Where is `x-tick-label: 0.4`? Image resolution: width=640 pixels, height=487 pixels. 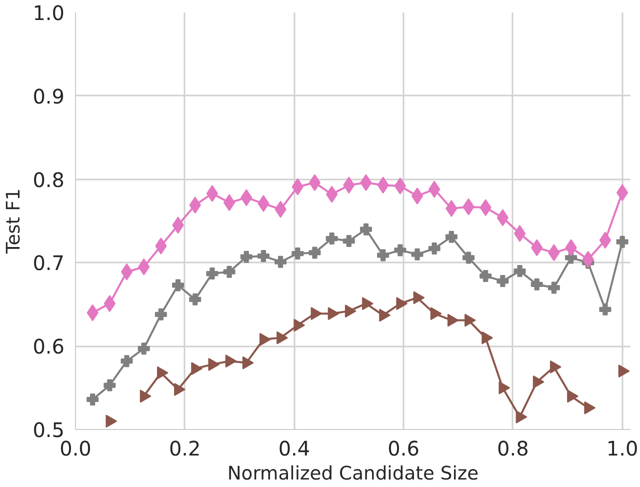 x-tick-label: 0.4 is located at coordinates (294, 448).